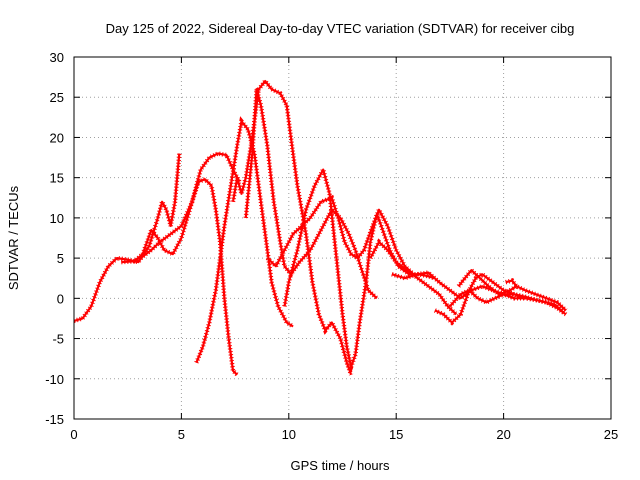 The height and width of the screenshot is (480, 640). What do you see at coordinates (57, 178) in the screenshot?
I see `y-tick-label: 15` at bounding box center [57, 178].